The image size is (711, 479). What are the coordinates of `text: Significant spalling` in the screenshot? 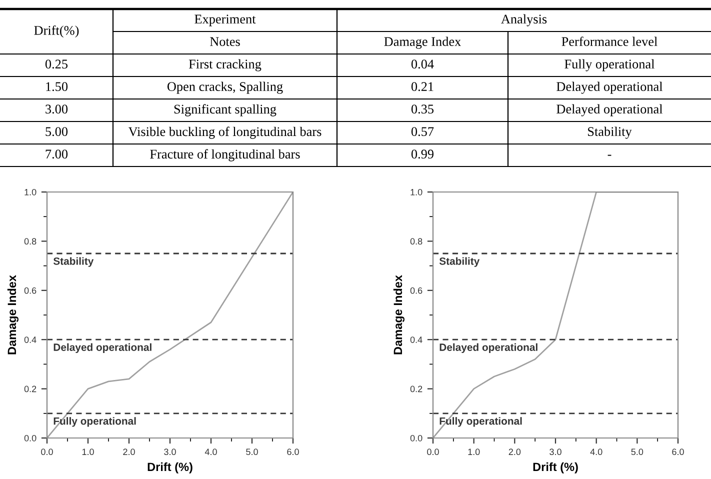 It's located at (225, 110).